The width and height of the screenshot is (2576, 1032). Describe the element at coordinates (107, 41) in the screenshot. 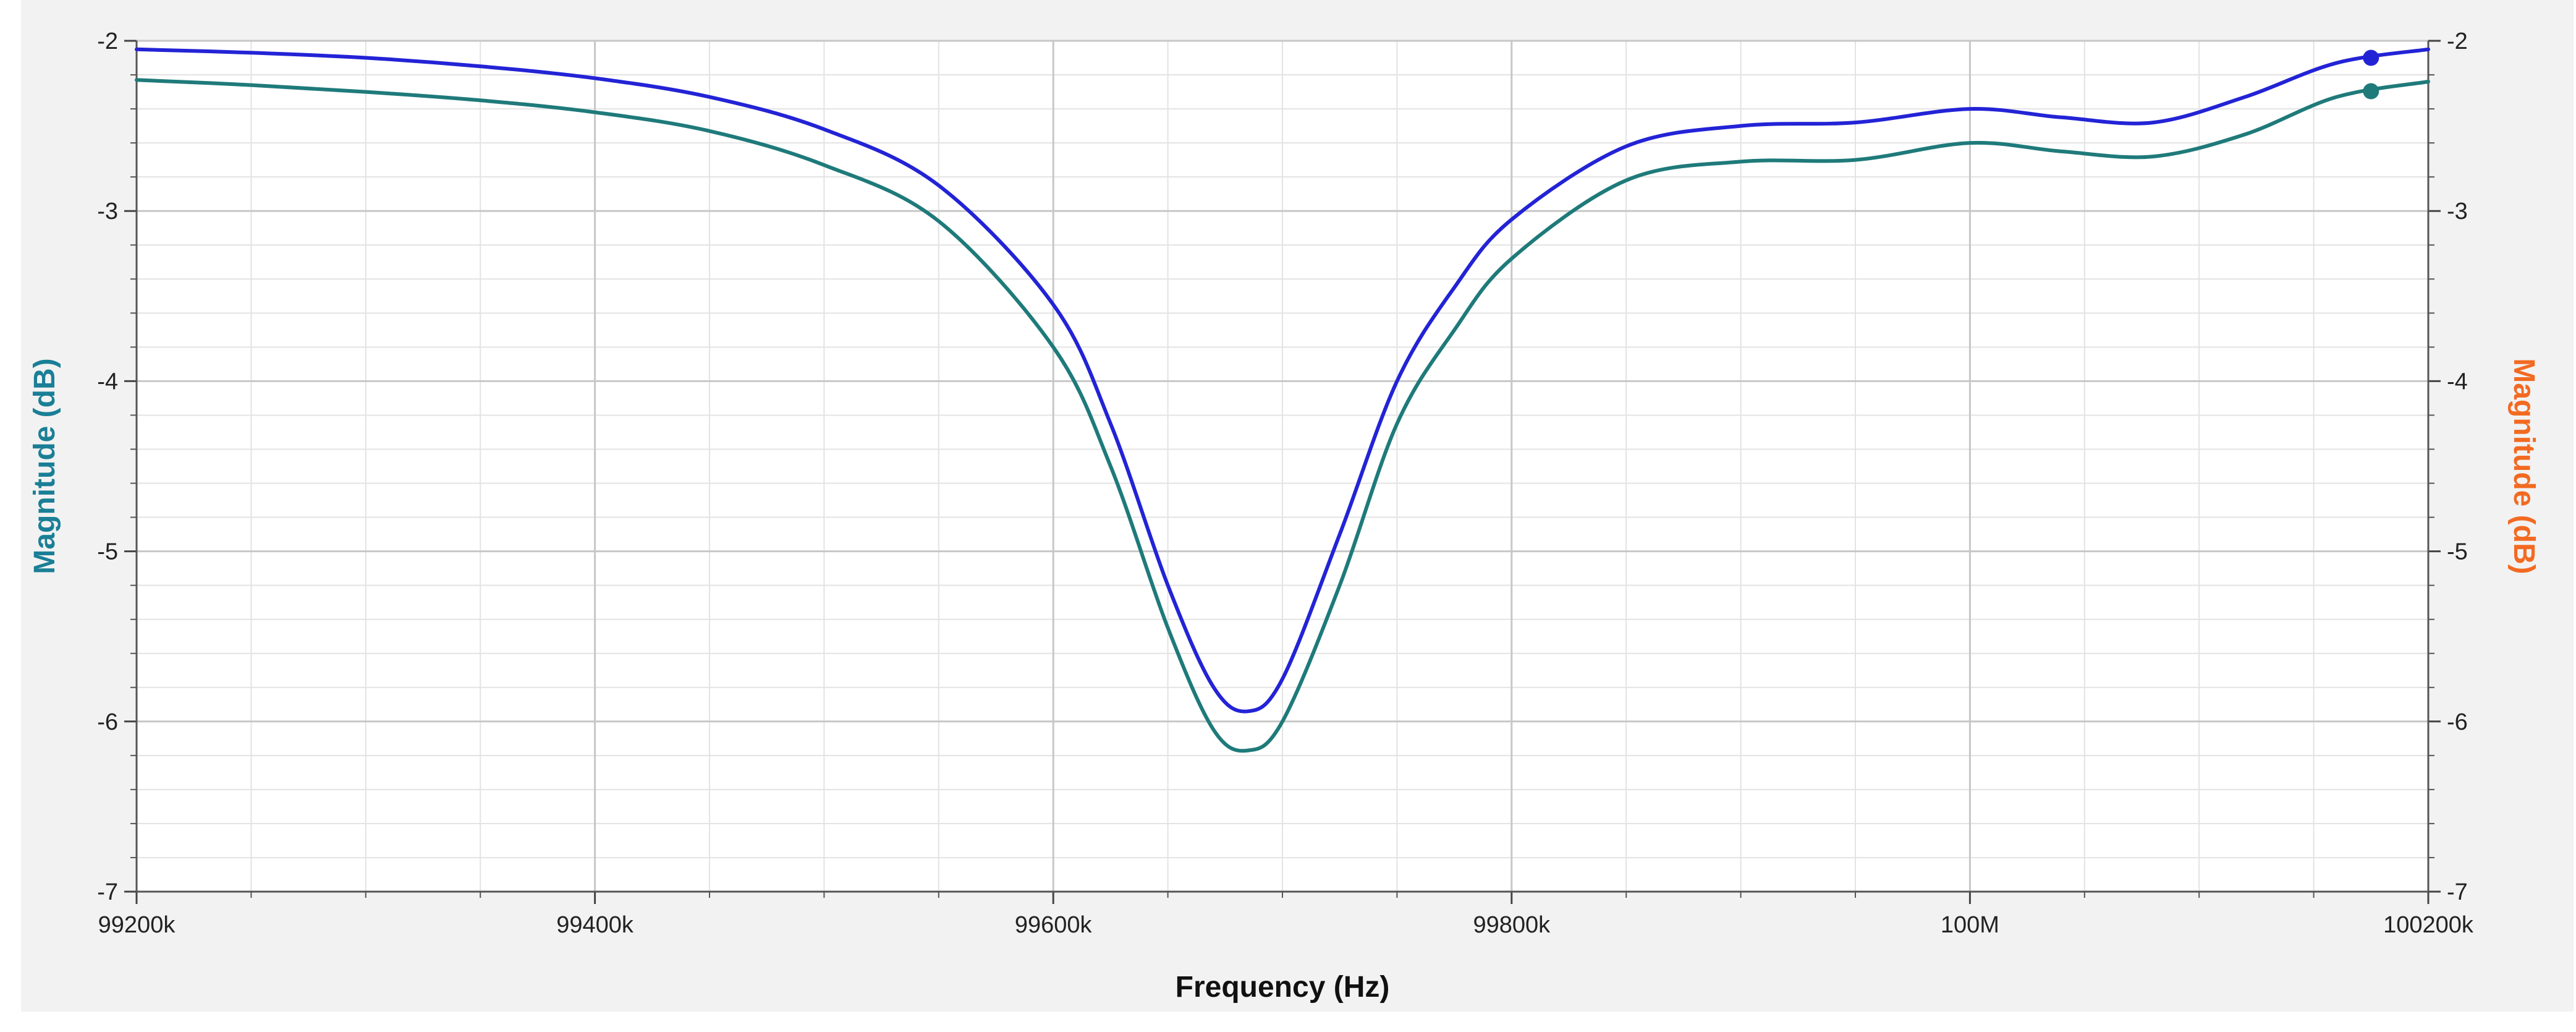

I see `y-left-tick-label: -2` at that location.